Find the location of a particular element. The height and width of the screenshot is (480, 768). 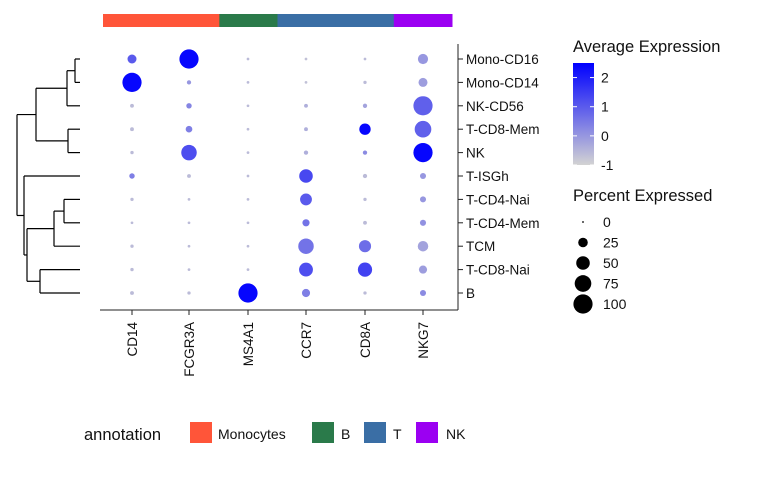

cluster-label: Mono-CD16 is located at coordinates (502, 59).